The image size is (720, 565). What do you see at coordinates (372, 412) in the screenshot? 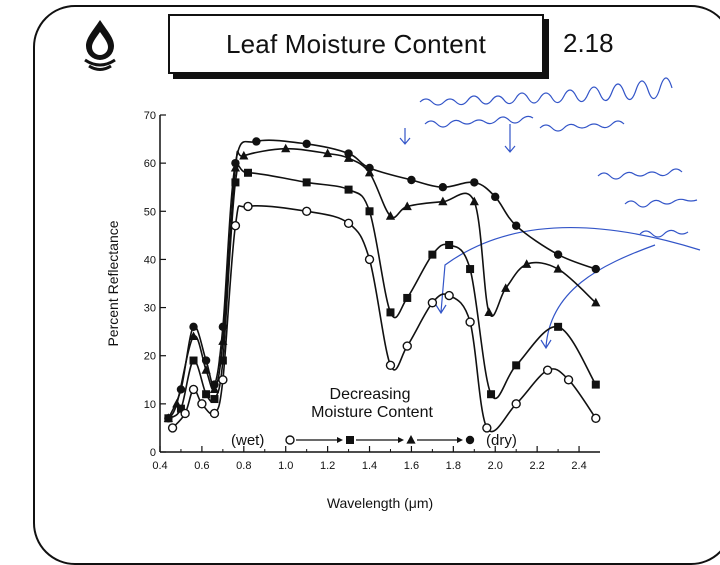
I see `annotation-line-2: Moisture Content` at bounding box center [372, 412].